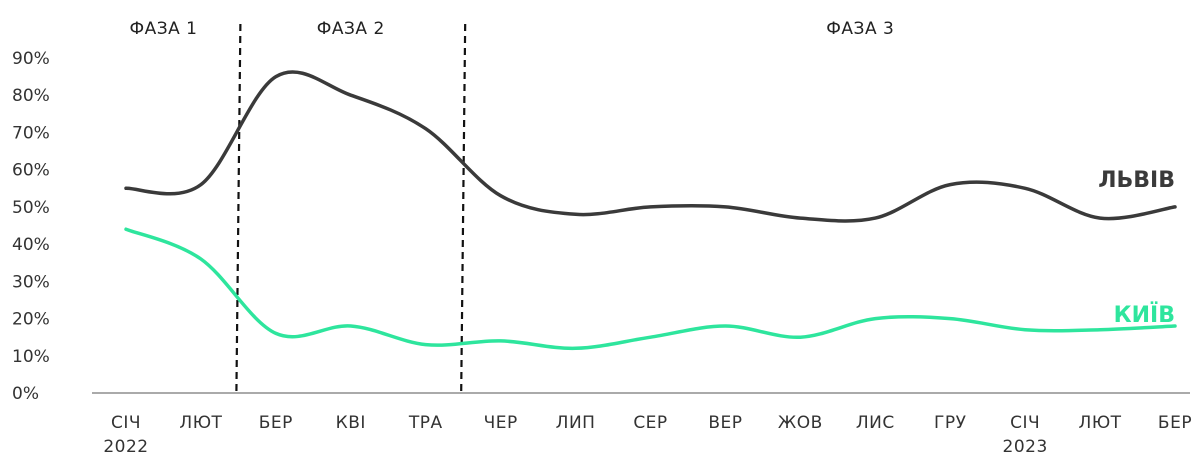 Image resolution: width=1202 pixels, height=456 pixels. Describe the element at coordinates (725, 423) in the screenshot. I see `x-tick-label: ВЕР` at that location.